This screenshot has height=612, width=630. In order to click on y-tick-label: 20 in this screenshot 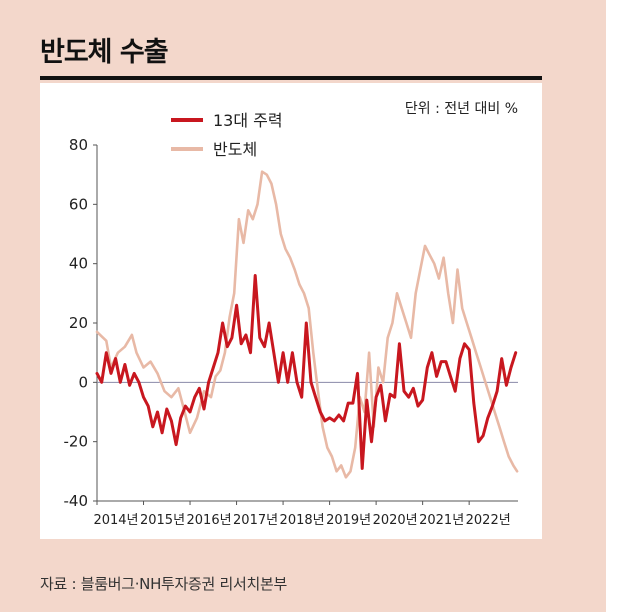, I will do `click(78, 323)`.